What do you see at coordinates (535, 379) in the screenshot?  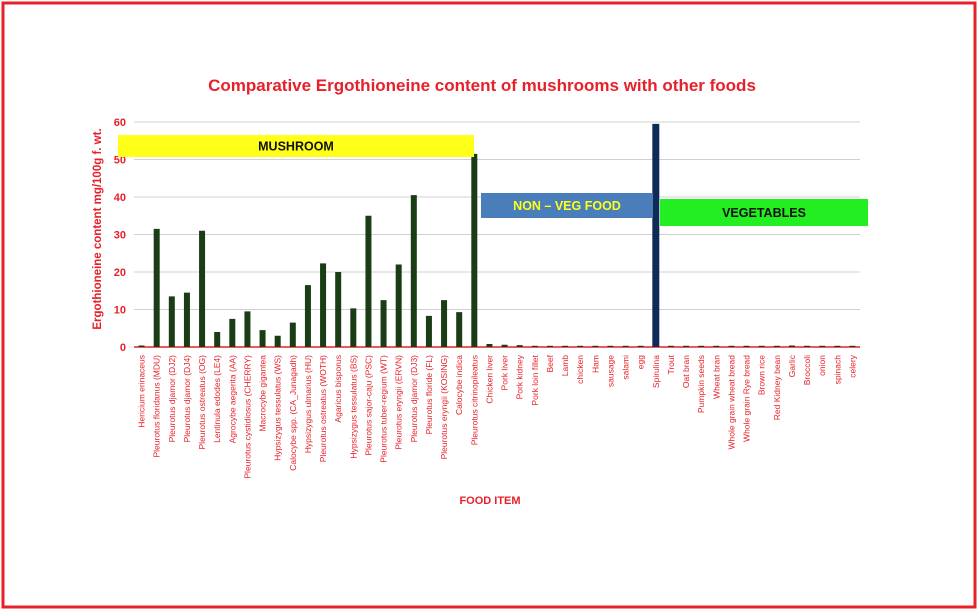 I see `x-tick-label: Pork loin fillet` at bounding box center [535, 379].